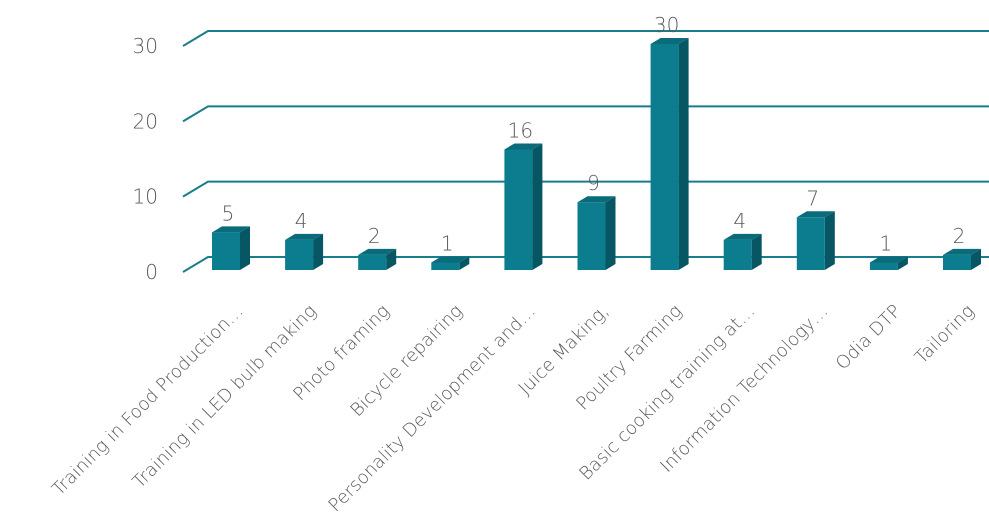  I want to click on data-label: 9, so click(593, 183).